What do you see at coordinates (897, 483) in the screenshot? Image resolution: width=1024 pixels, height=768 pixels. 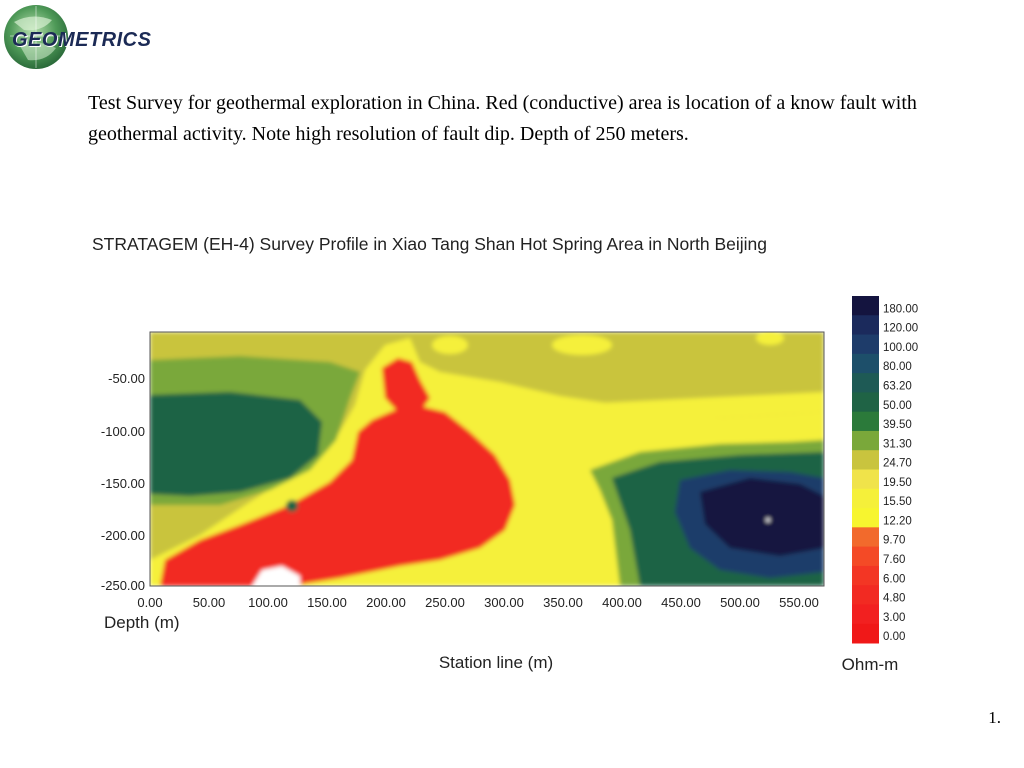 I see `colorbar-label: 19.50` at bounding box center [897, 483].